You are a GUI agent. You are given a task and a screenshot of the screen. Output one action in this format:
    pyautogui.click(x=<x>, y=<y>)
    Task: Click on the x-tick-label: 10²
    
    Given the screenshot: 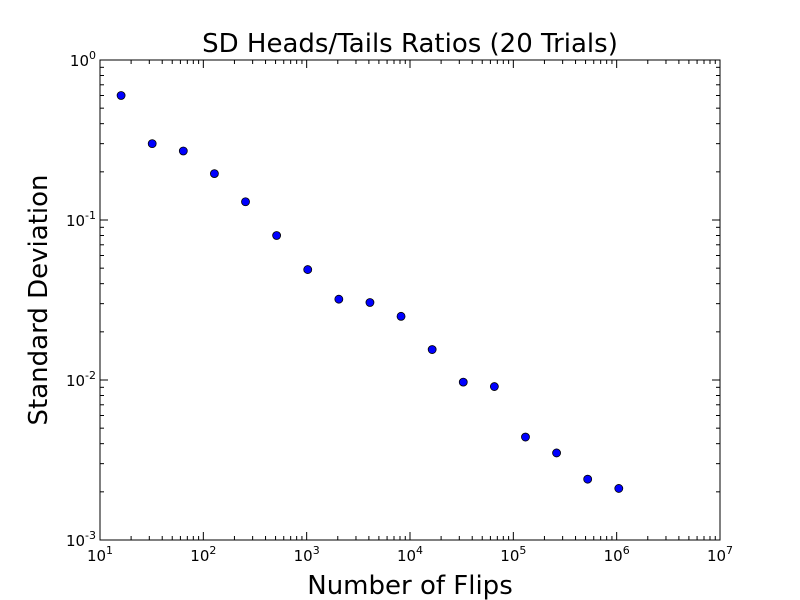 What is the action you would take?
    pyautogui.click(x=203, y=554)
    